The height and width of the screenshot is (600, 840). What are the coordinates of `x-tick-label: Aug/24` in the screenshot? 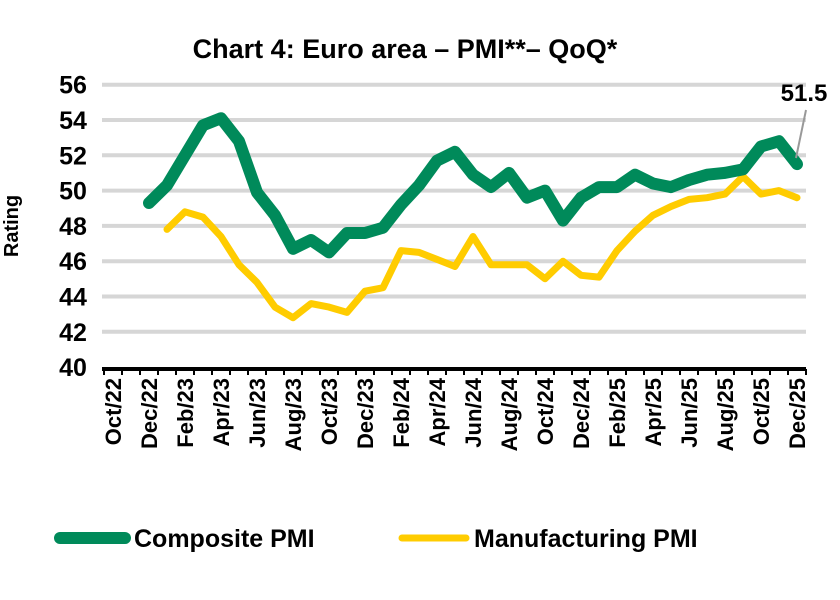 It's located at (509, 414).